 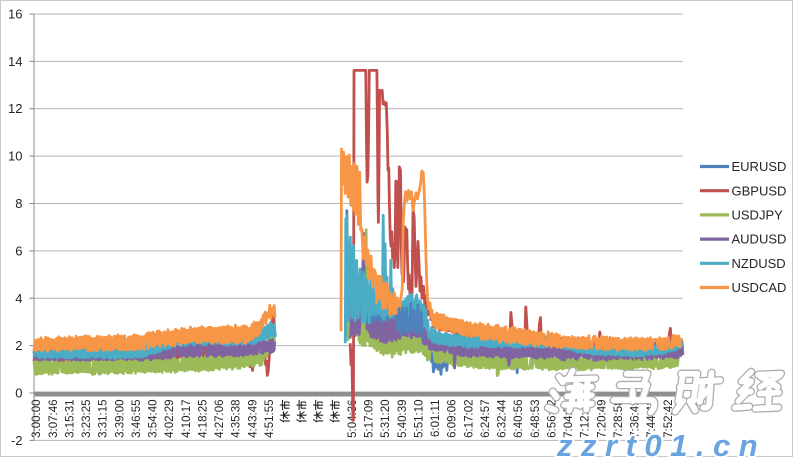 What do you see at coordinates (270, 419) in the screenshot?
I see `svg-text: 4:51:55` at bounding box center [270, 419].